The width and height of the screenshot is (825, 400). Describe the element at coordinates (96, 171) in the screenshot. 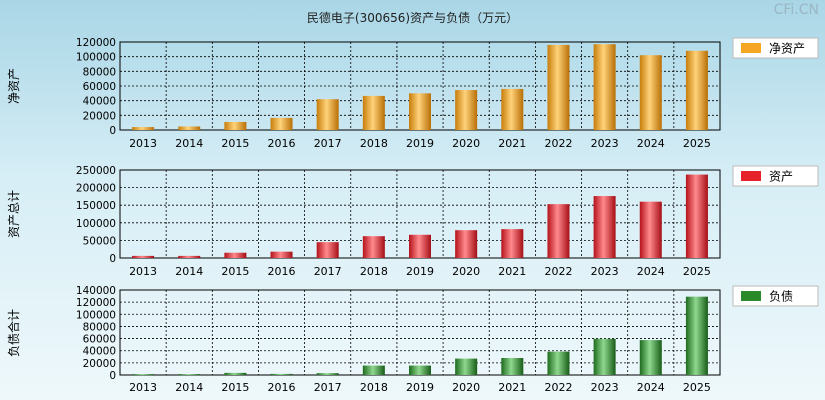

I see `y-tick-label: 250000` at that location.